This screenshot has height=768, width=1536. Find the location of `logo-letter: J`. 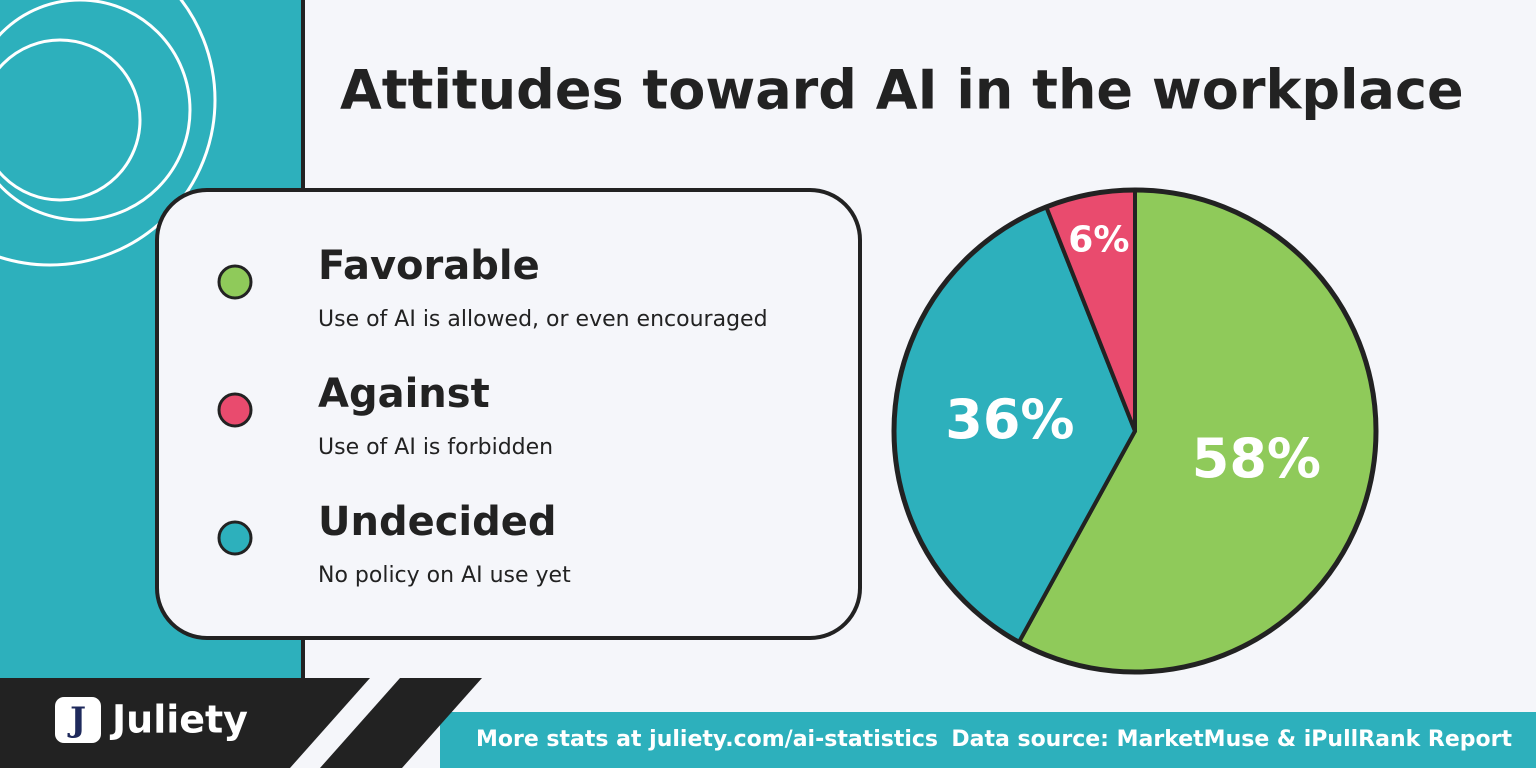

logo-letter: J is located at coordinates (76, 720).